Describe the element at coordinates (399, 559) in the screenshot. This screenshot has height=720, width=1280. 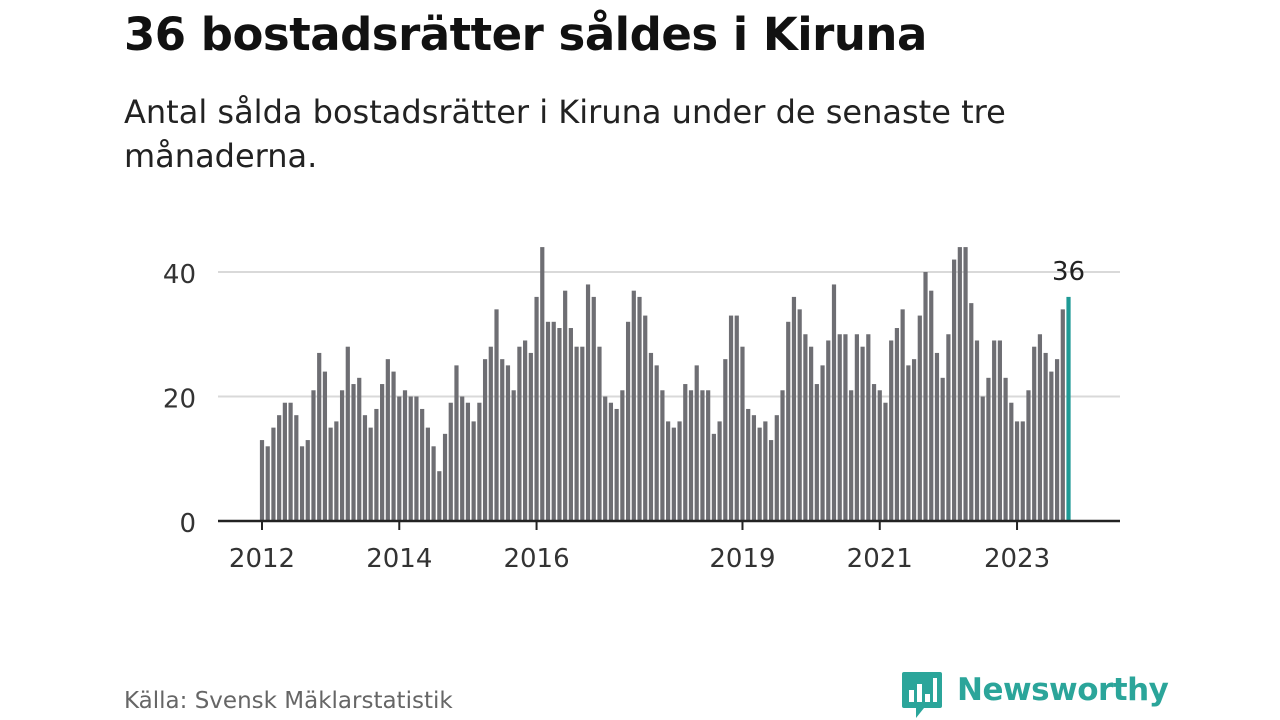
I see `x-tick-label: 2014` at that location.